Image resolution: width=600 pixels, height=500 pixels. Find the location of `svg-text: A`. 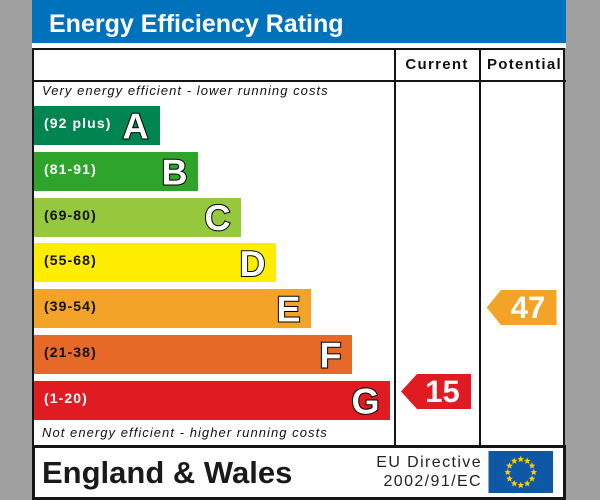

svg-text: A is located at coordinates (136, 126).